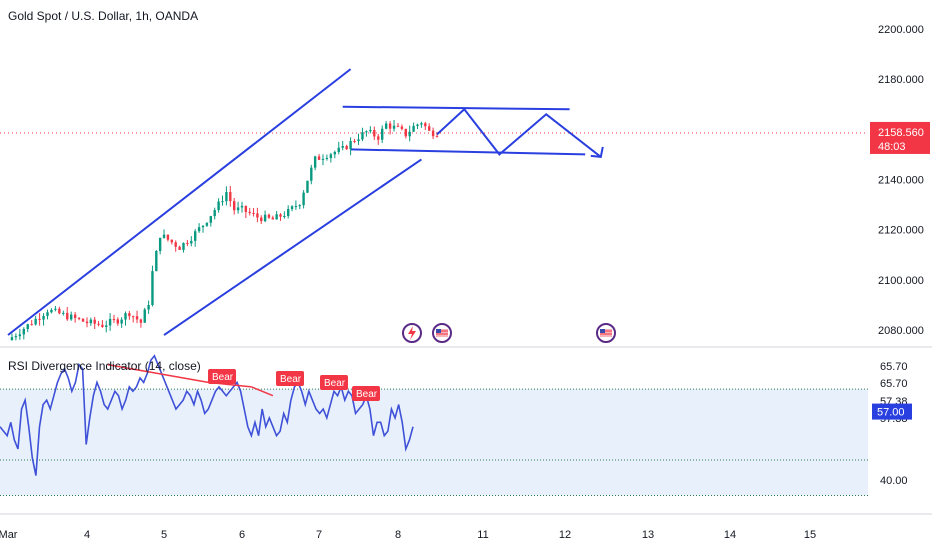 This screenshot has height=550, width=932. Describe the element at coordinates (164, 535) in the screenshot. I see `time-axis-label: 5` at that location.